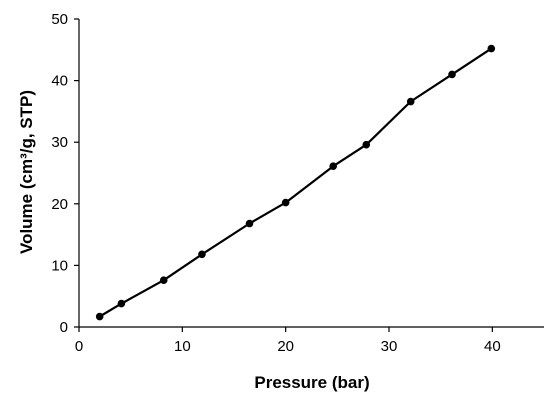 The image size is (550, 404). What do you see at coordinates (311, 382) in the screenshot?
I see `x-axis-title: Pressure (bar)` at bounding box center [311, 382].